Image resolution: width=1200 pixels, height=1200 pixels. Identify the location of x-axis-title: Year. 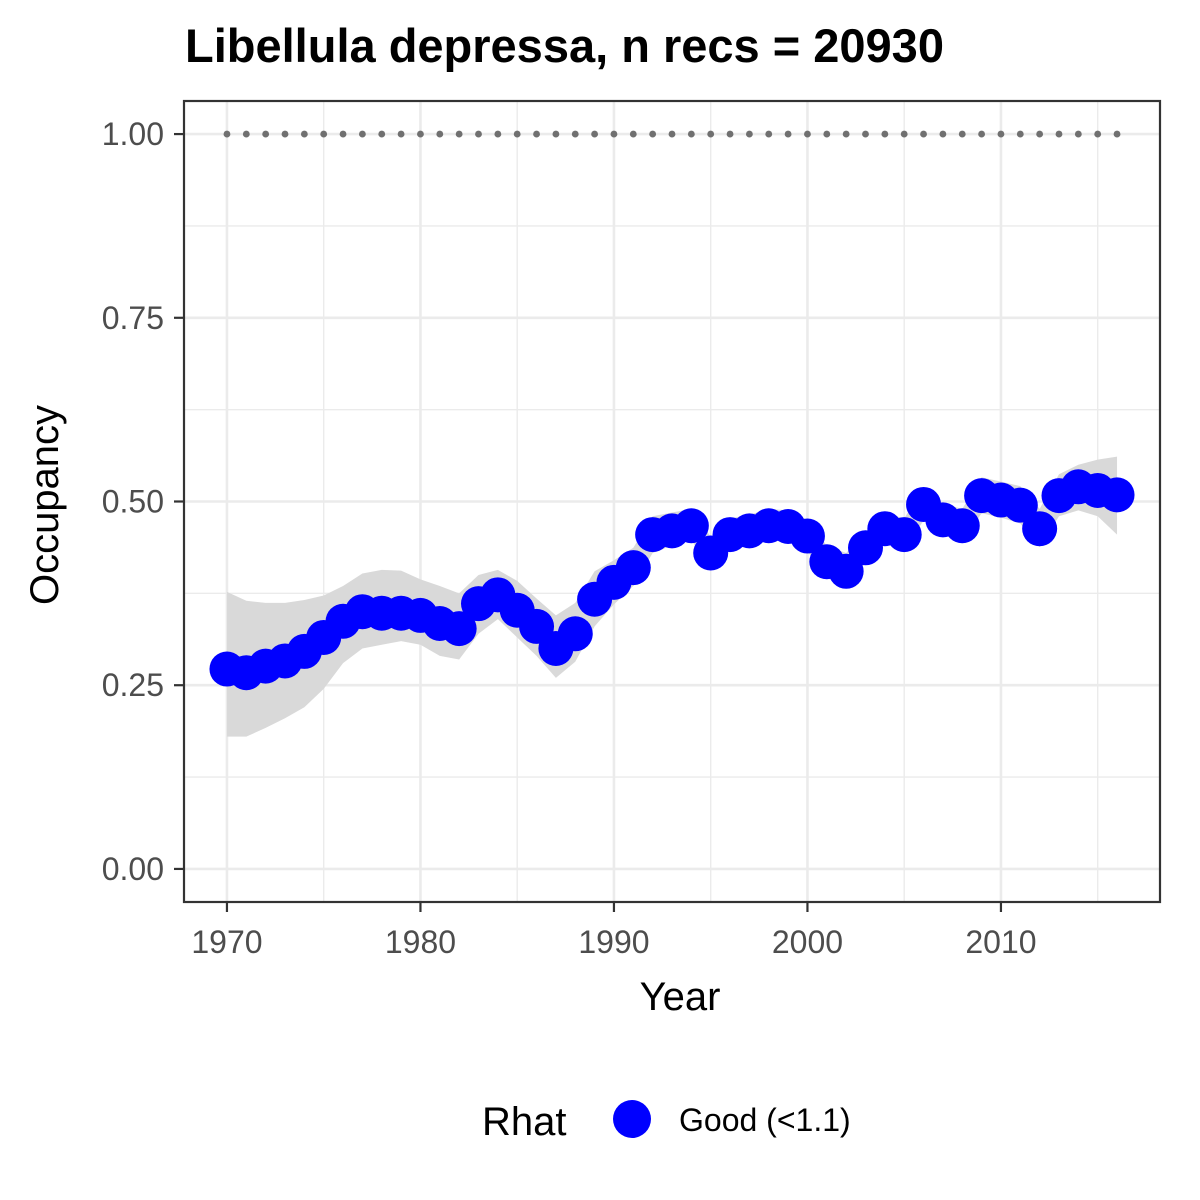
(680, 997).